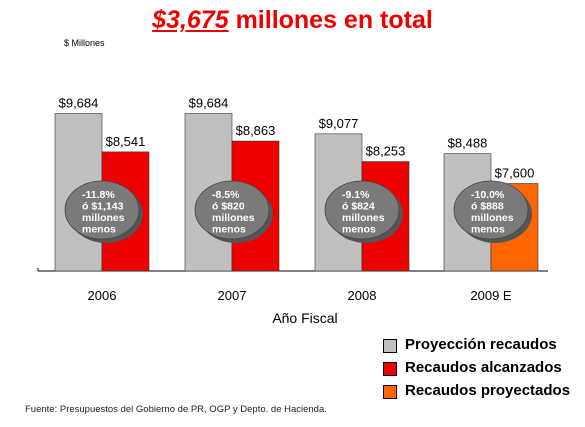 This screenshot has width=585, height=427. I want to click on annotation-text-0: -11.8% ó $1,143 millones menos, so click(103, 212).